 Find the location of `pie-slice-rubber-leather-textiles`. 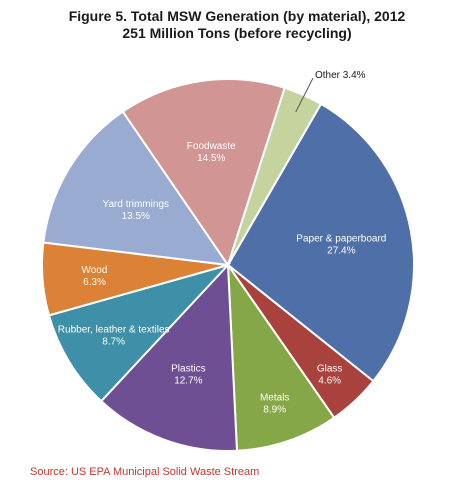

pie-slice-rubber-leather-textiles is located at coordinates (139, 333).